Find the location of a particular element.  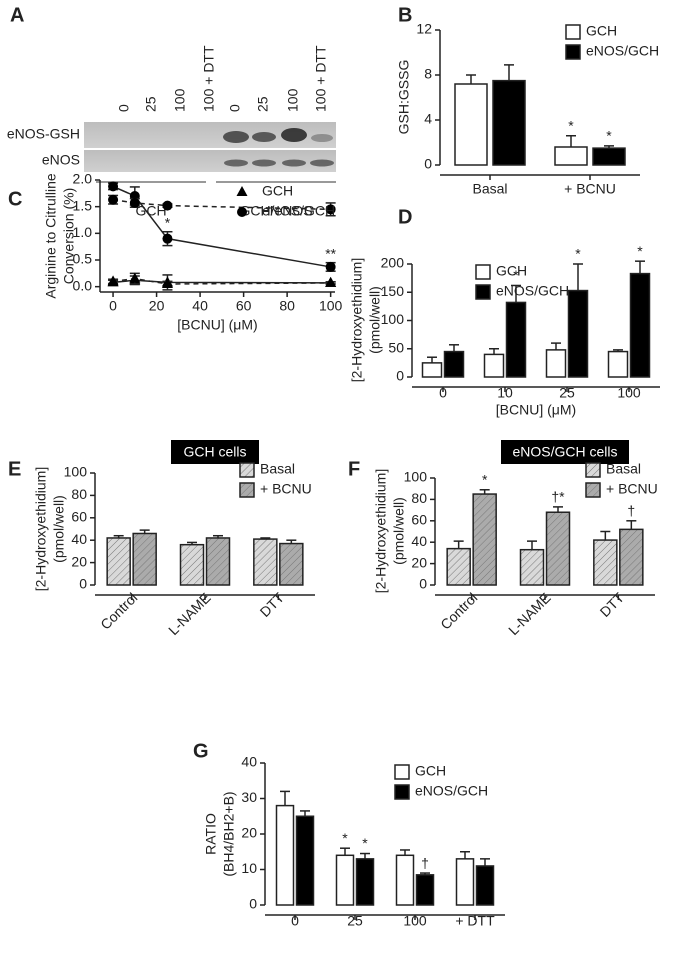

line is located at coordinates (221, 204).